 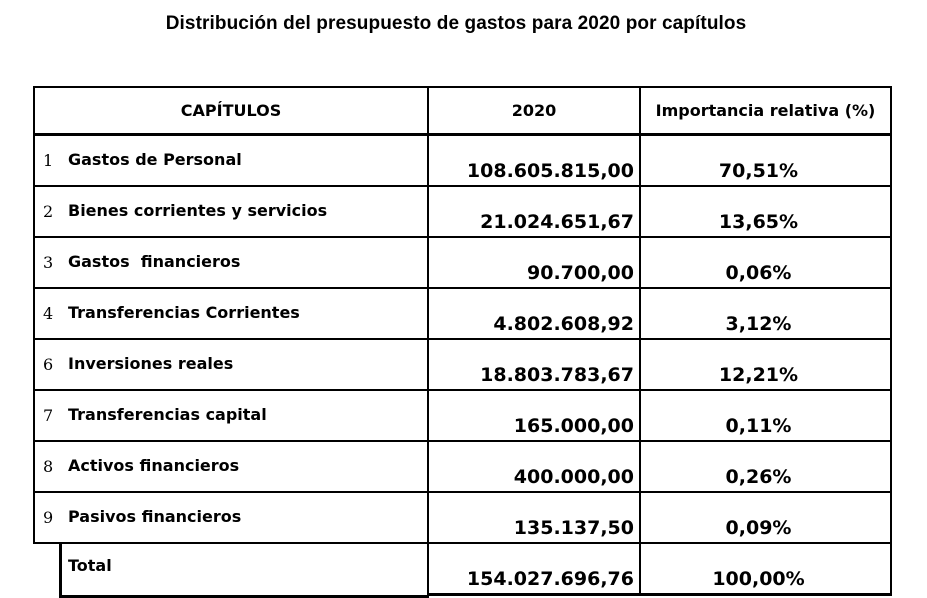 I want to click on chapter-number: 4, so click(x=48, y=313).